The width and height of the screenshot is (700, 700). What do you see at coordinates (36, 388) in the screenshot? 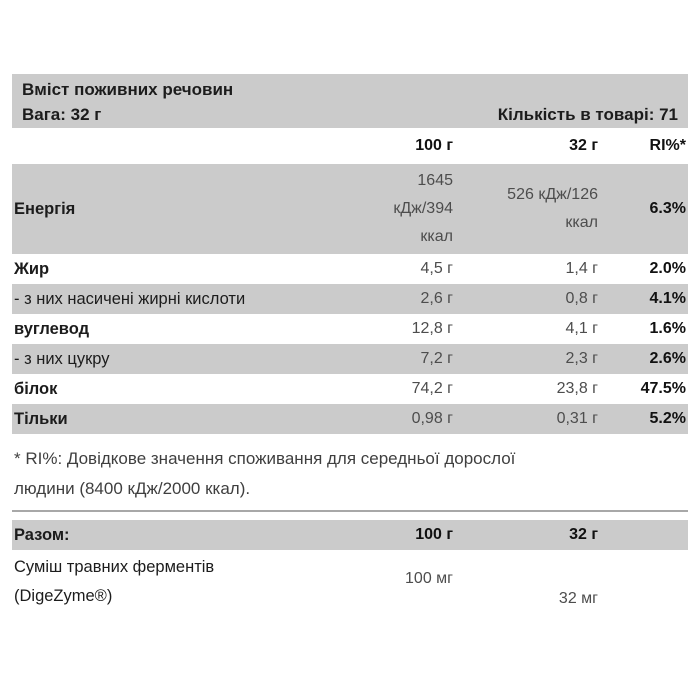
I see `nutrient-label: білок` at bounding box center [36, 388].